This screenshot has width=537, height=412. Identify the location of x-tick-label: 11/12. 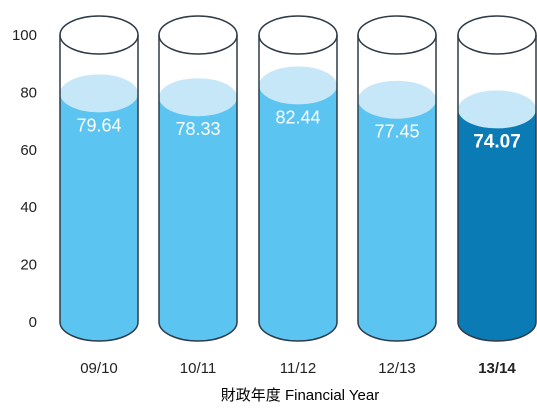
(298, 368).